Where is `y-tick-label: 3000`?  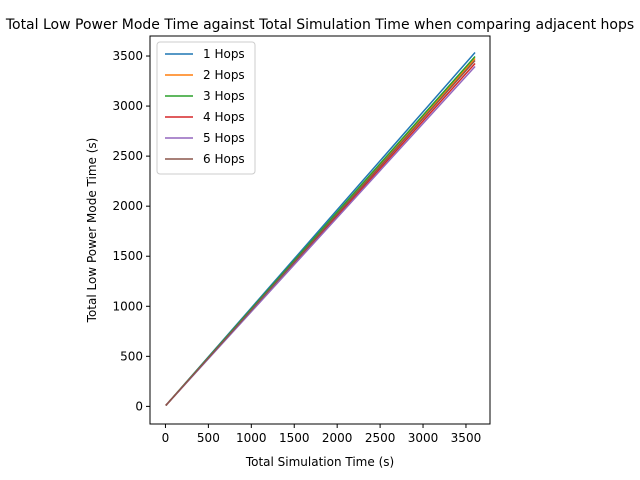
y-tick-label: 3000 is located at coordinates (127, 106).